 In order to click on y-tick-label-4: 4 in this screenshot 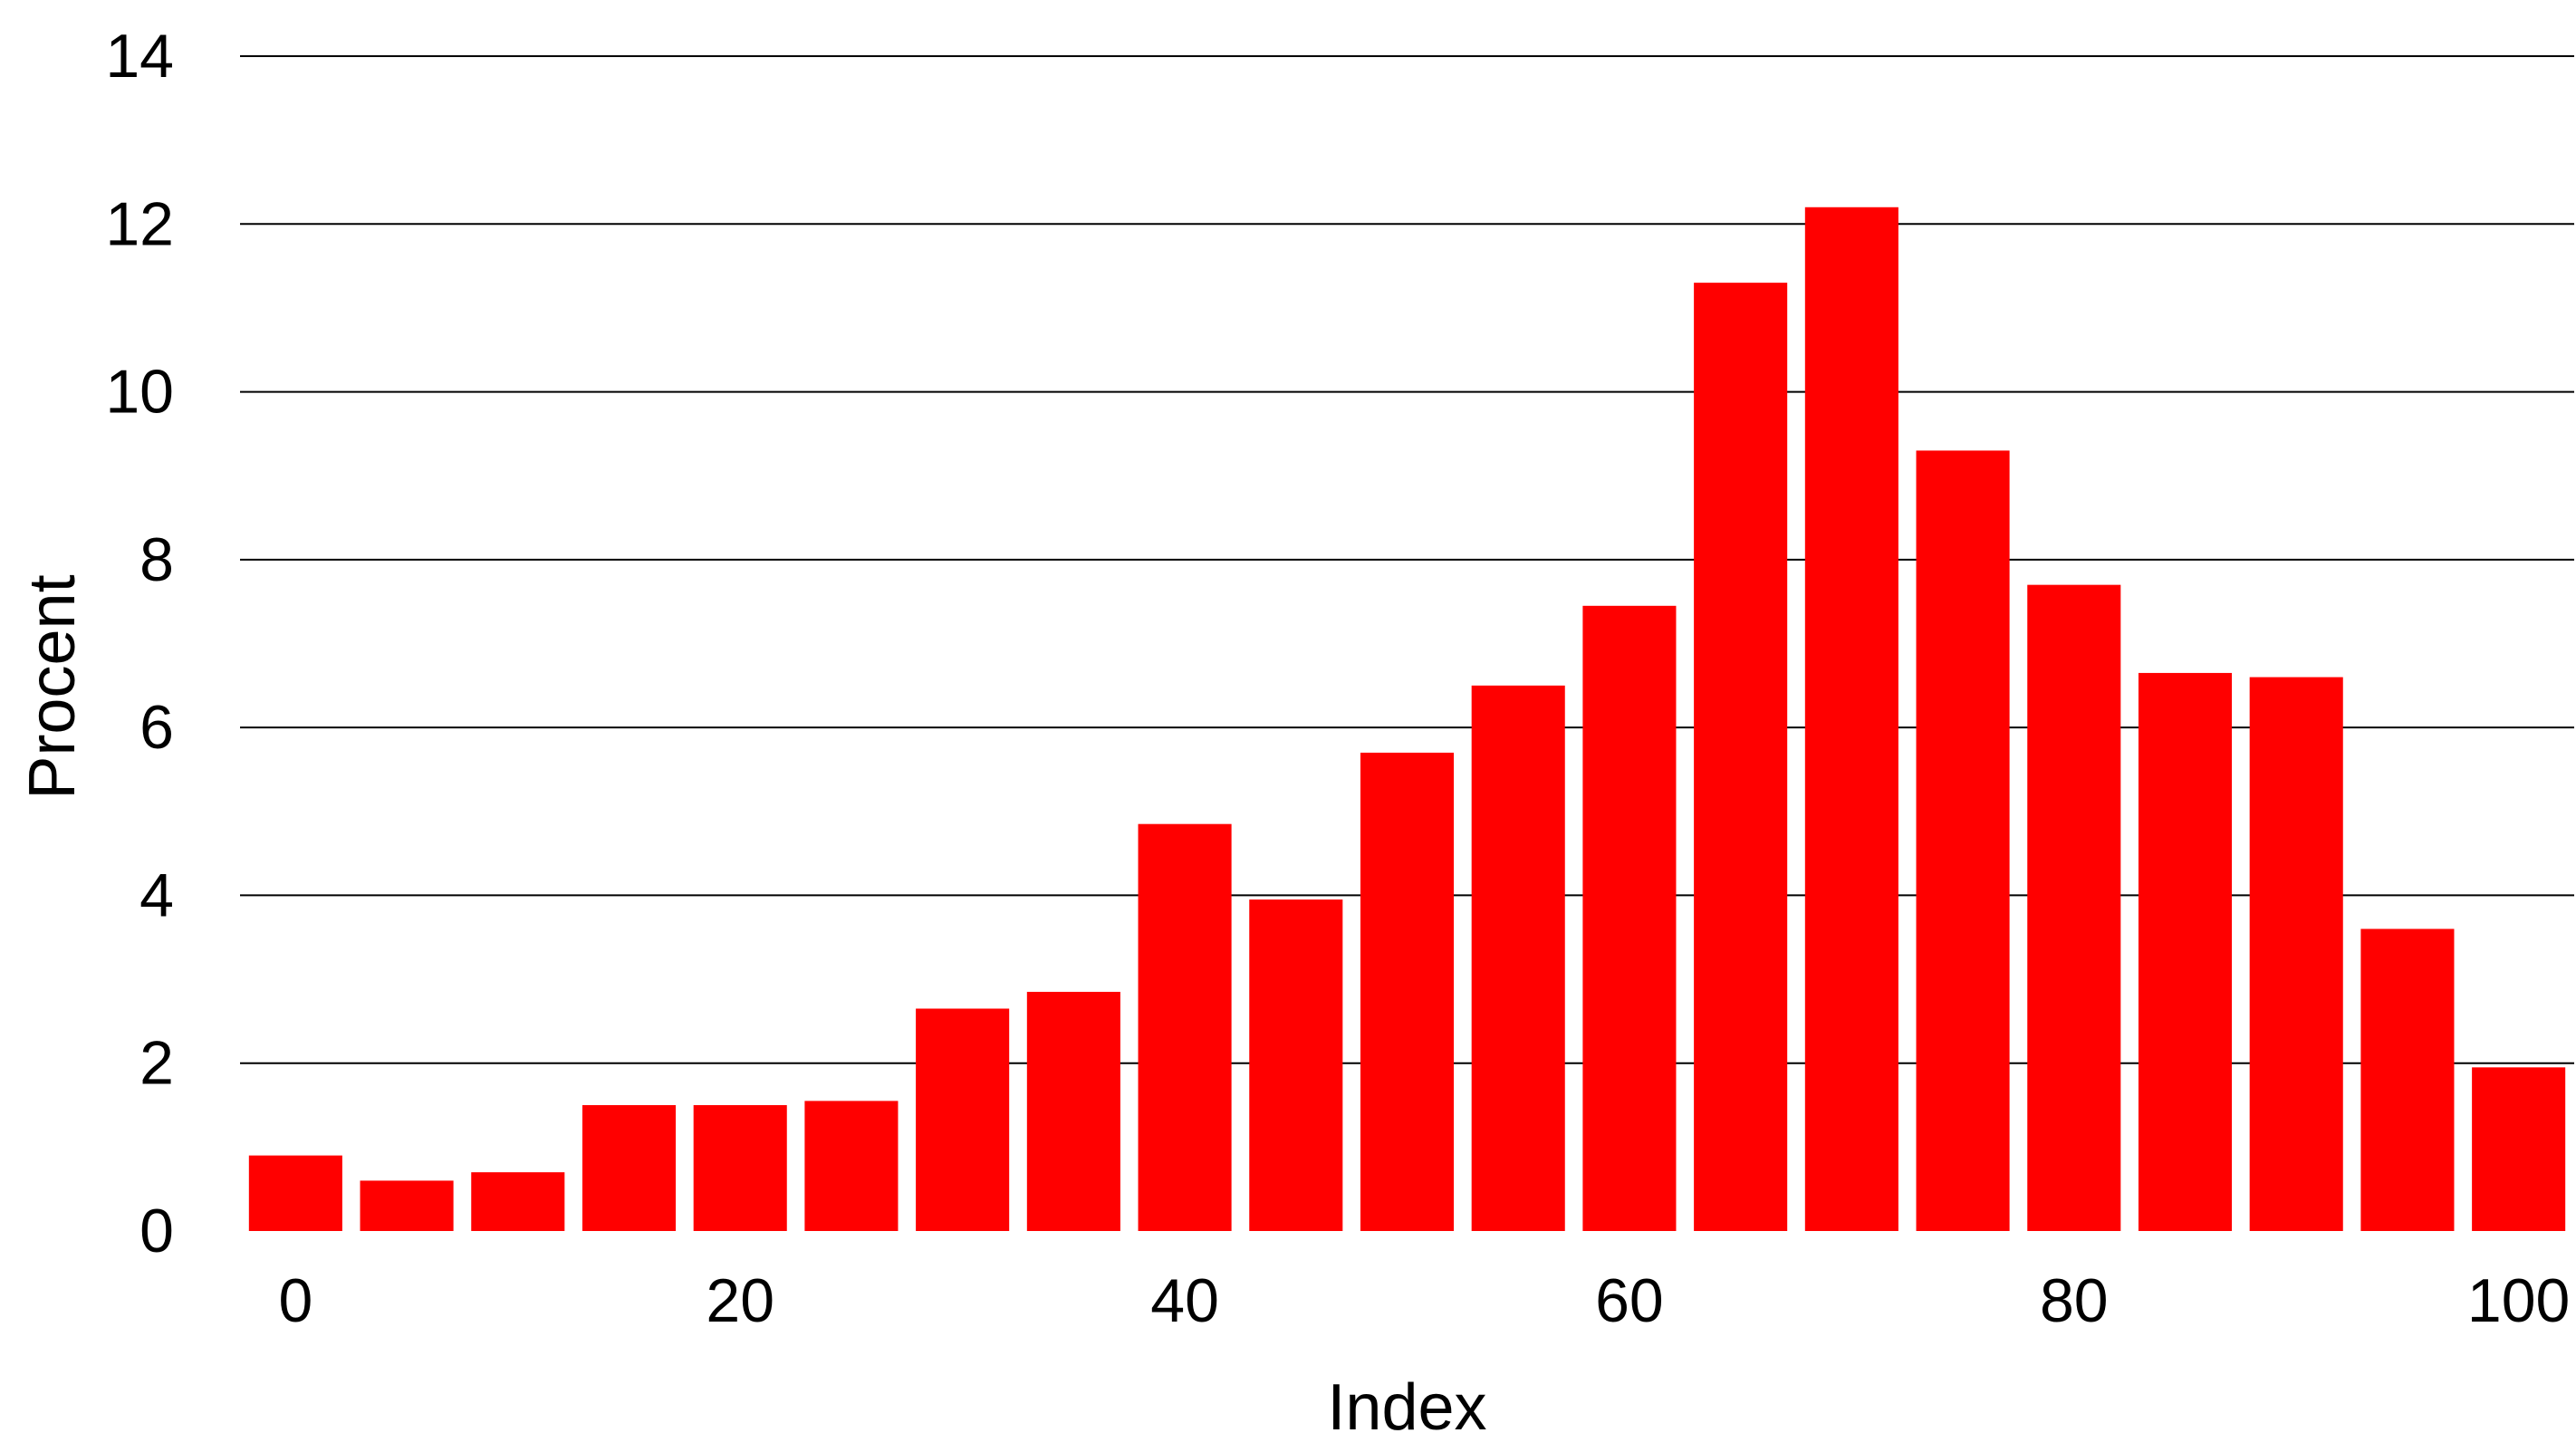, I will do `click(156, 895)`.